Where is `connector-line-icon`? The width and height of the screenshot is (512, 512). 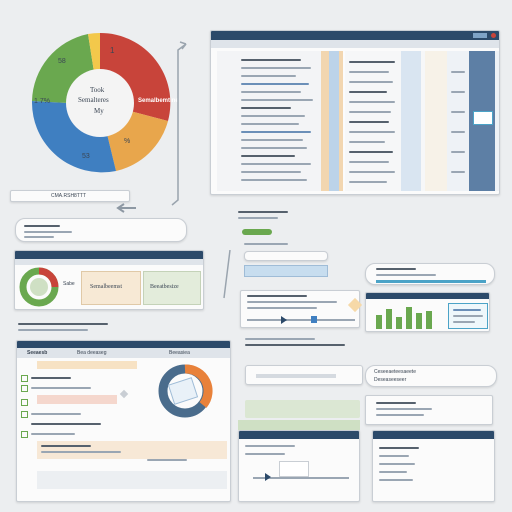
connector-line-icon is located at coordinates (227, 274).